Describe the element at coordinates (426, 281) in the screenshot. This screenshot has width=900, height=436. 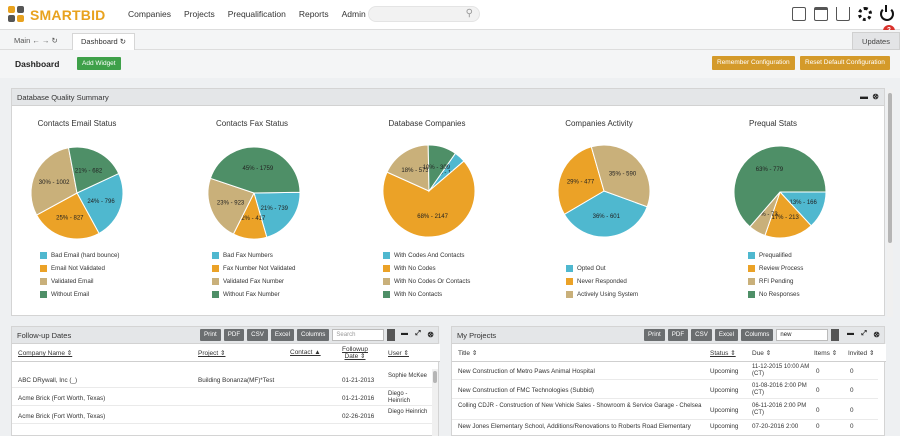
I see `legend-item: With No Codes Or Contacts` at that location.